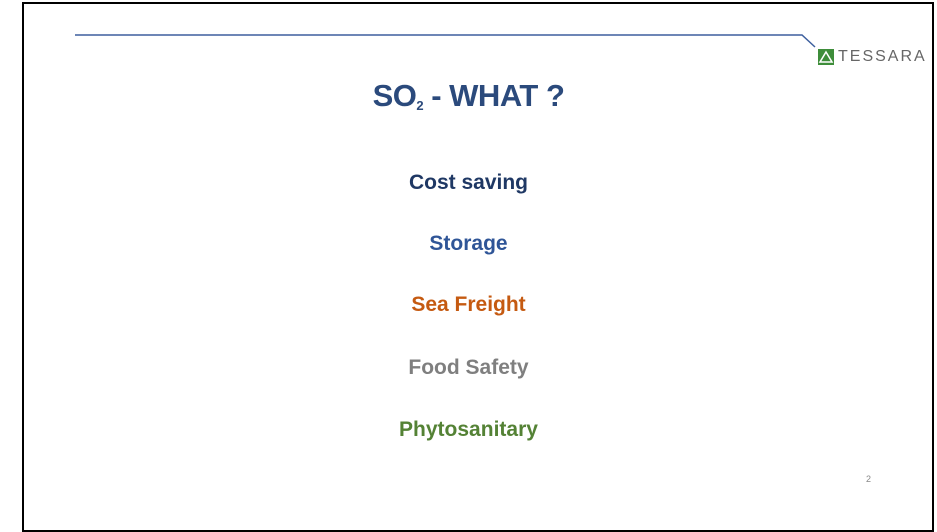  Describe the element at coordinates (420, 105) in the screenshot. I see `title-subscript: 2` at that location.